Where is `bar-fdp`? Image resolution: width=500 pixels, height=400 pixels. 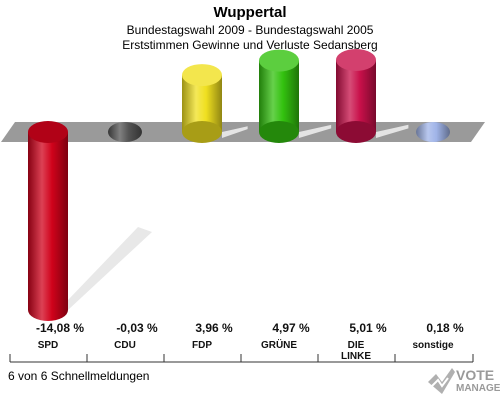 bar-fdp is located at coordinates (215, 103).